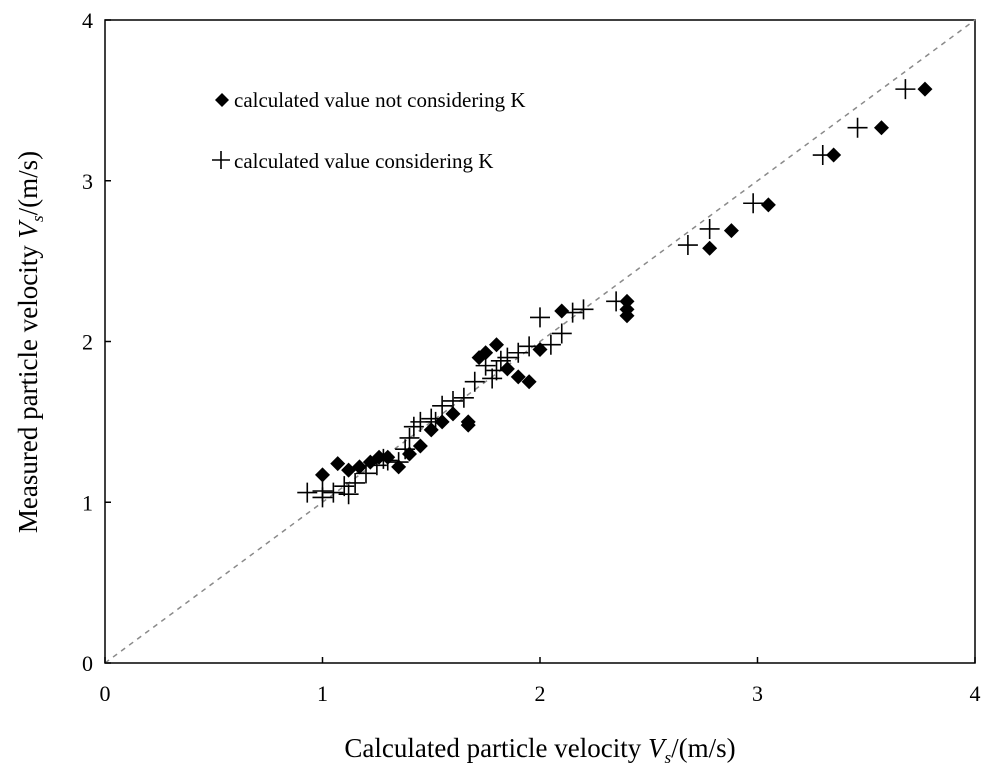 This screenshot has width=985, height=776. I want to click on y-tick-label: 0, so click(87, 663).